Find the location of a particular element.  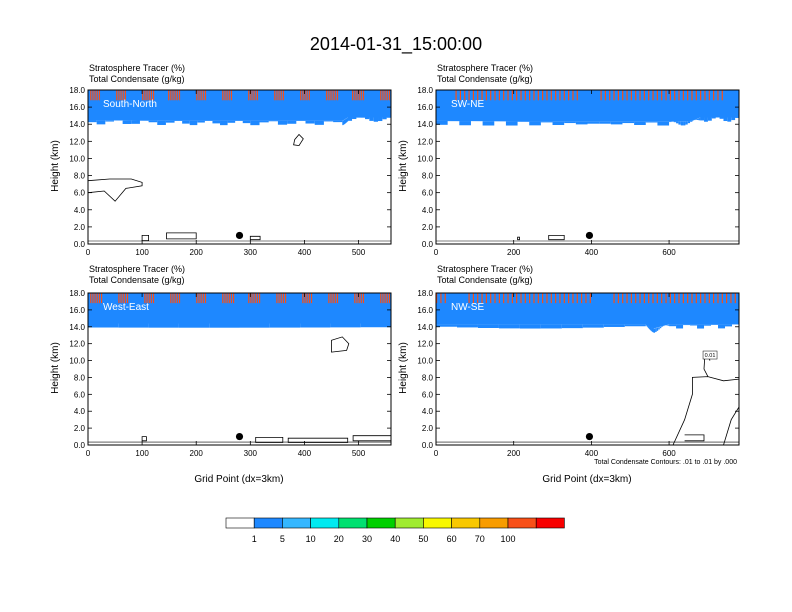

colorbar-label: 1 is located at coordinates (254, 539).